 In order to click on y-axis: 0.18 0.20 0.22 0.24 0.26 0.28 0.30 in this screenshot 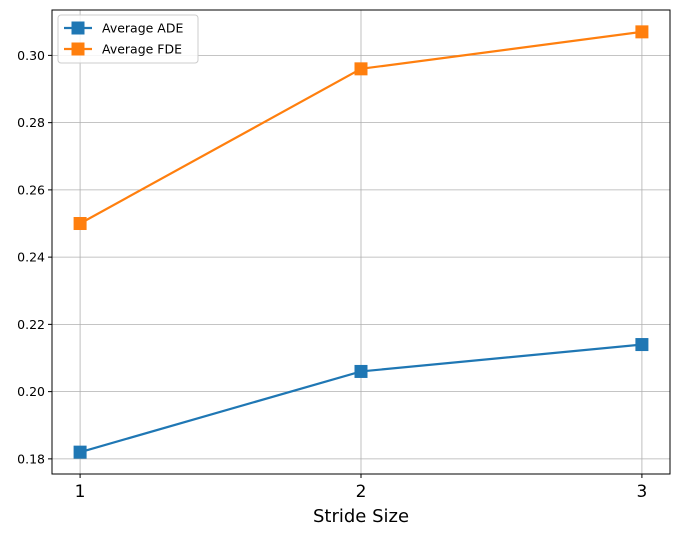, I will do `click(34, 257)`.